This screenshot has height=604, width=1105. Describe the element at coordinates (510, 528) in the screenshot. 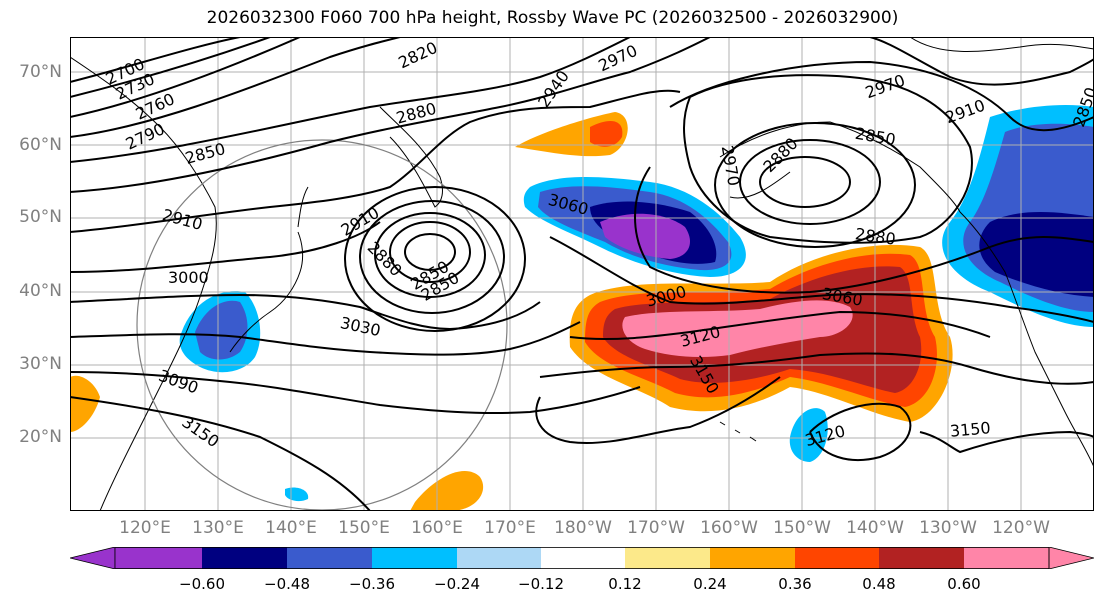

I see `lon-label-170e: 170°E` at that location.